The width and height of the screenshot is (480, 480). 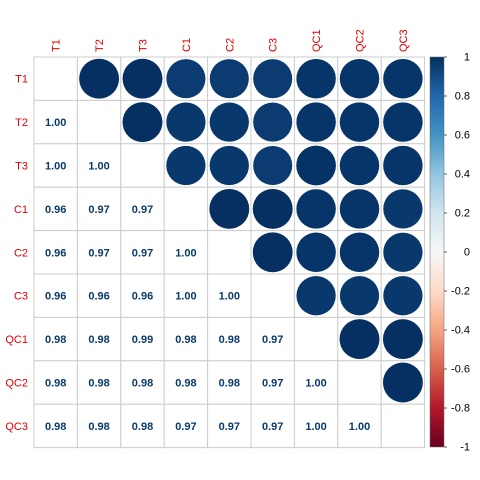 What do you see at coordinates (186, 165) in the screenshot?
I see `corr-circle-t3-c1` at bounding box center [186, 165].